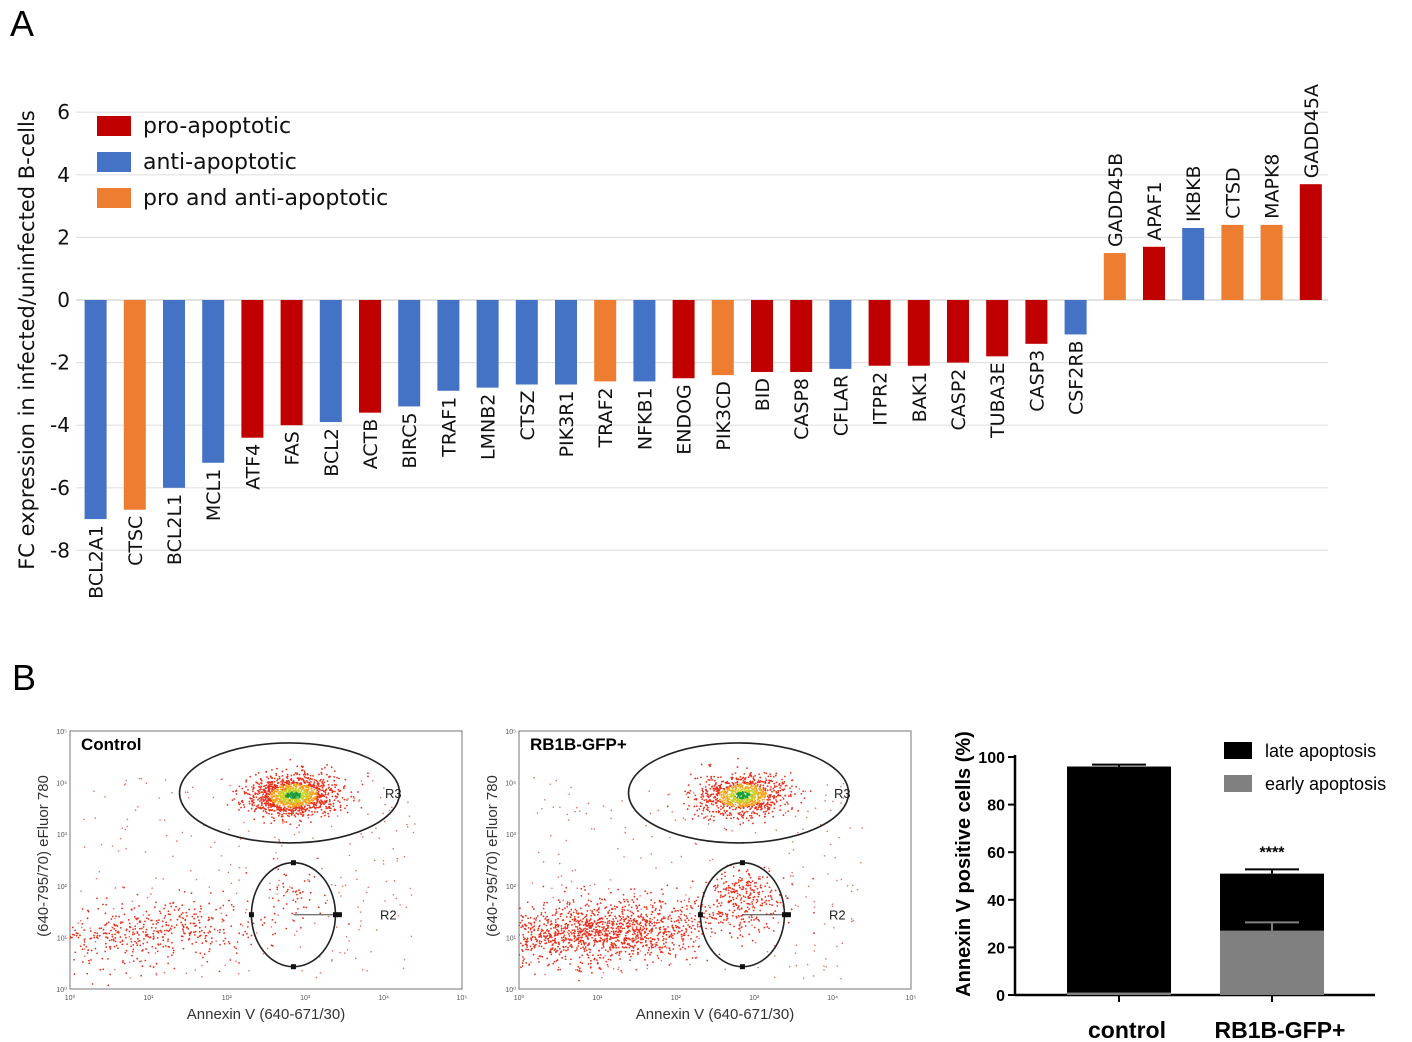 This screenshot has width=1412, height=1042. What do you see at coordinates (763, 394) in the screenshot?
I see `gene-label: BID` at bounding box center [763, 394].